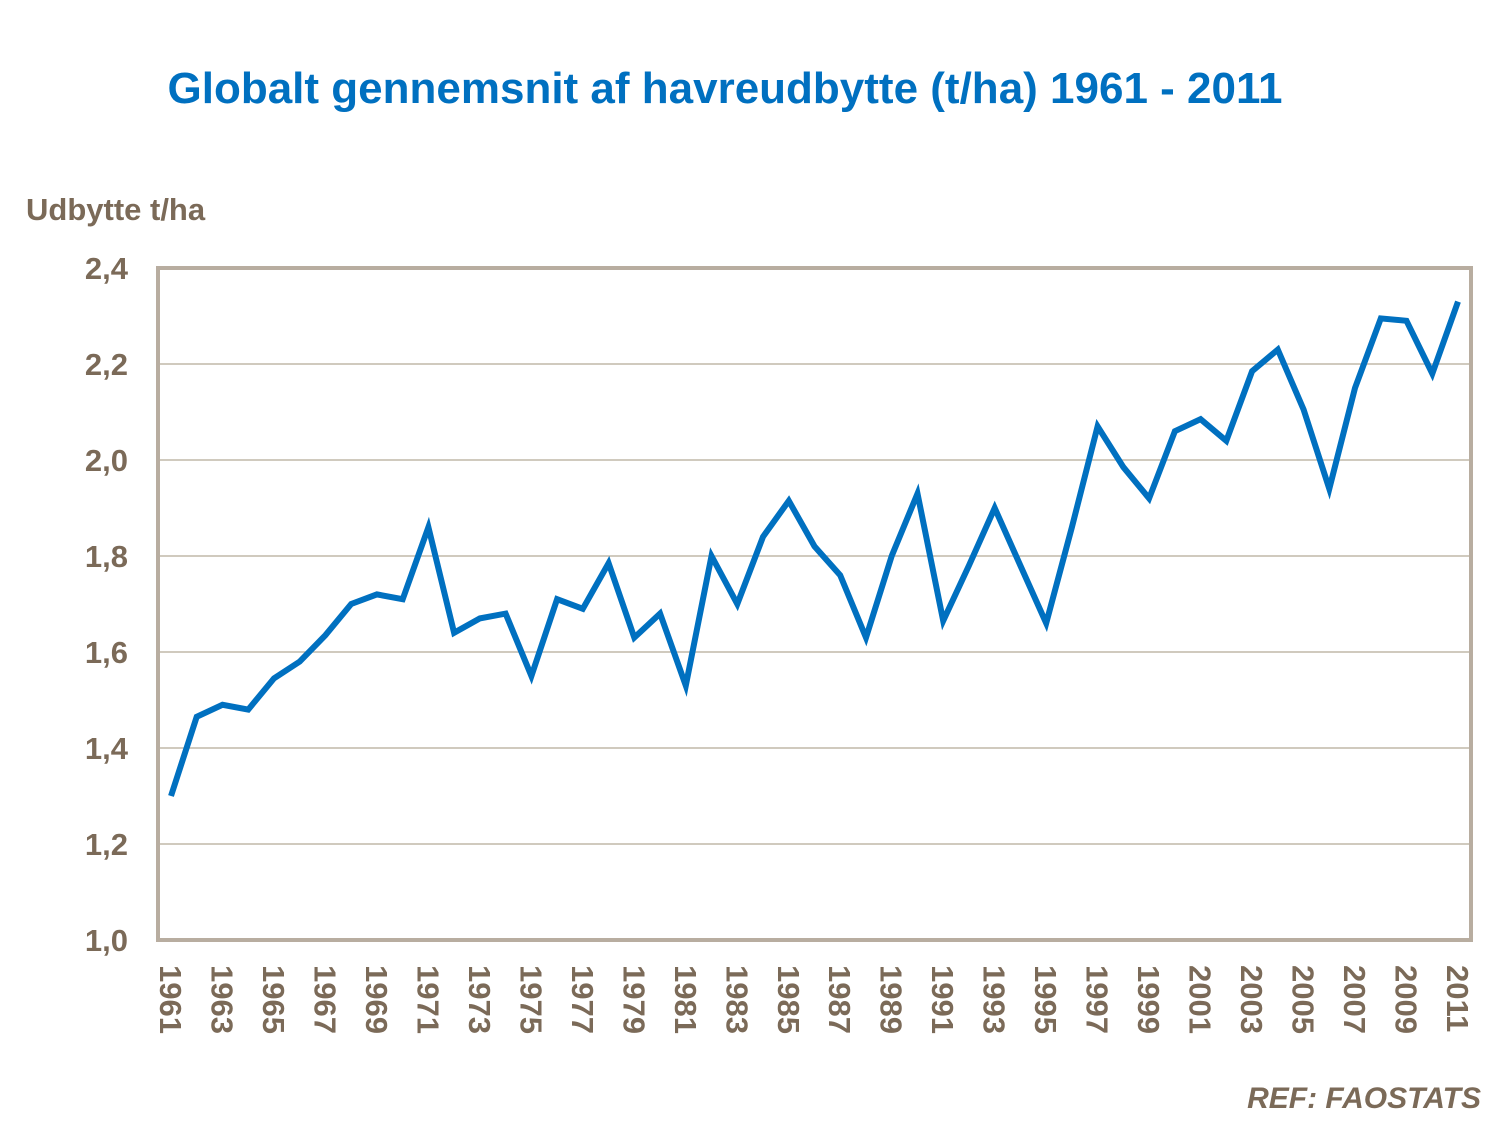  Describe the element at coordinates (1457, 998) in the screenshot. I see `x-tick-label: 2011` at that location.